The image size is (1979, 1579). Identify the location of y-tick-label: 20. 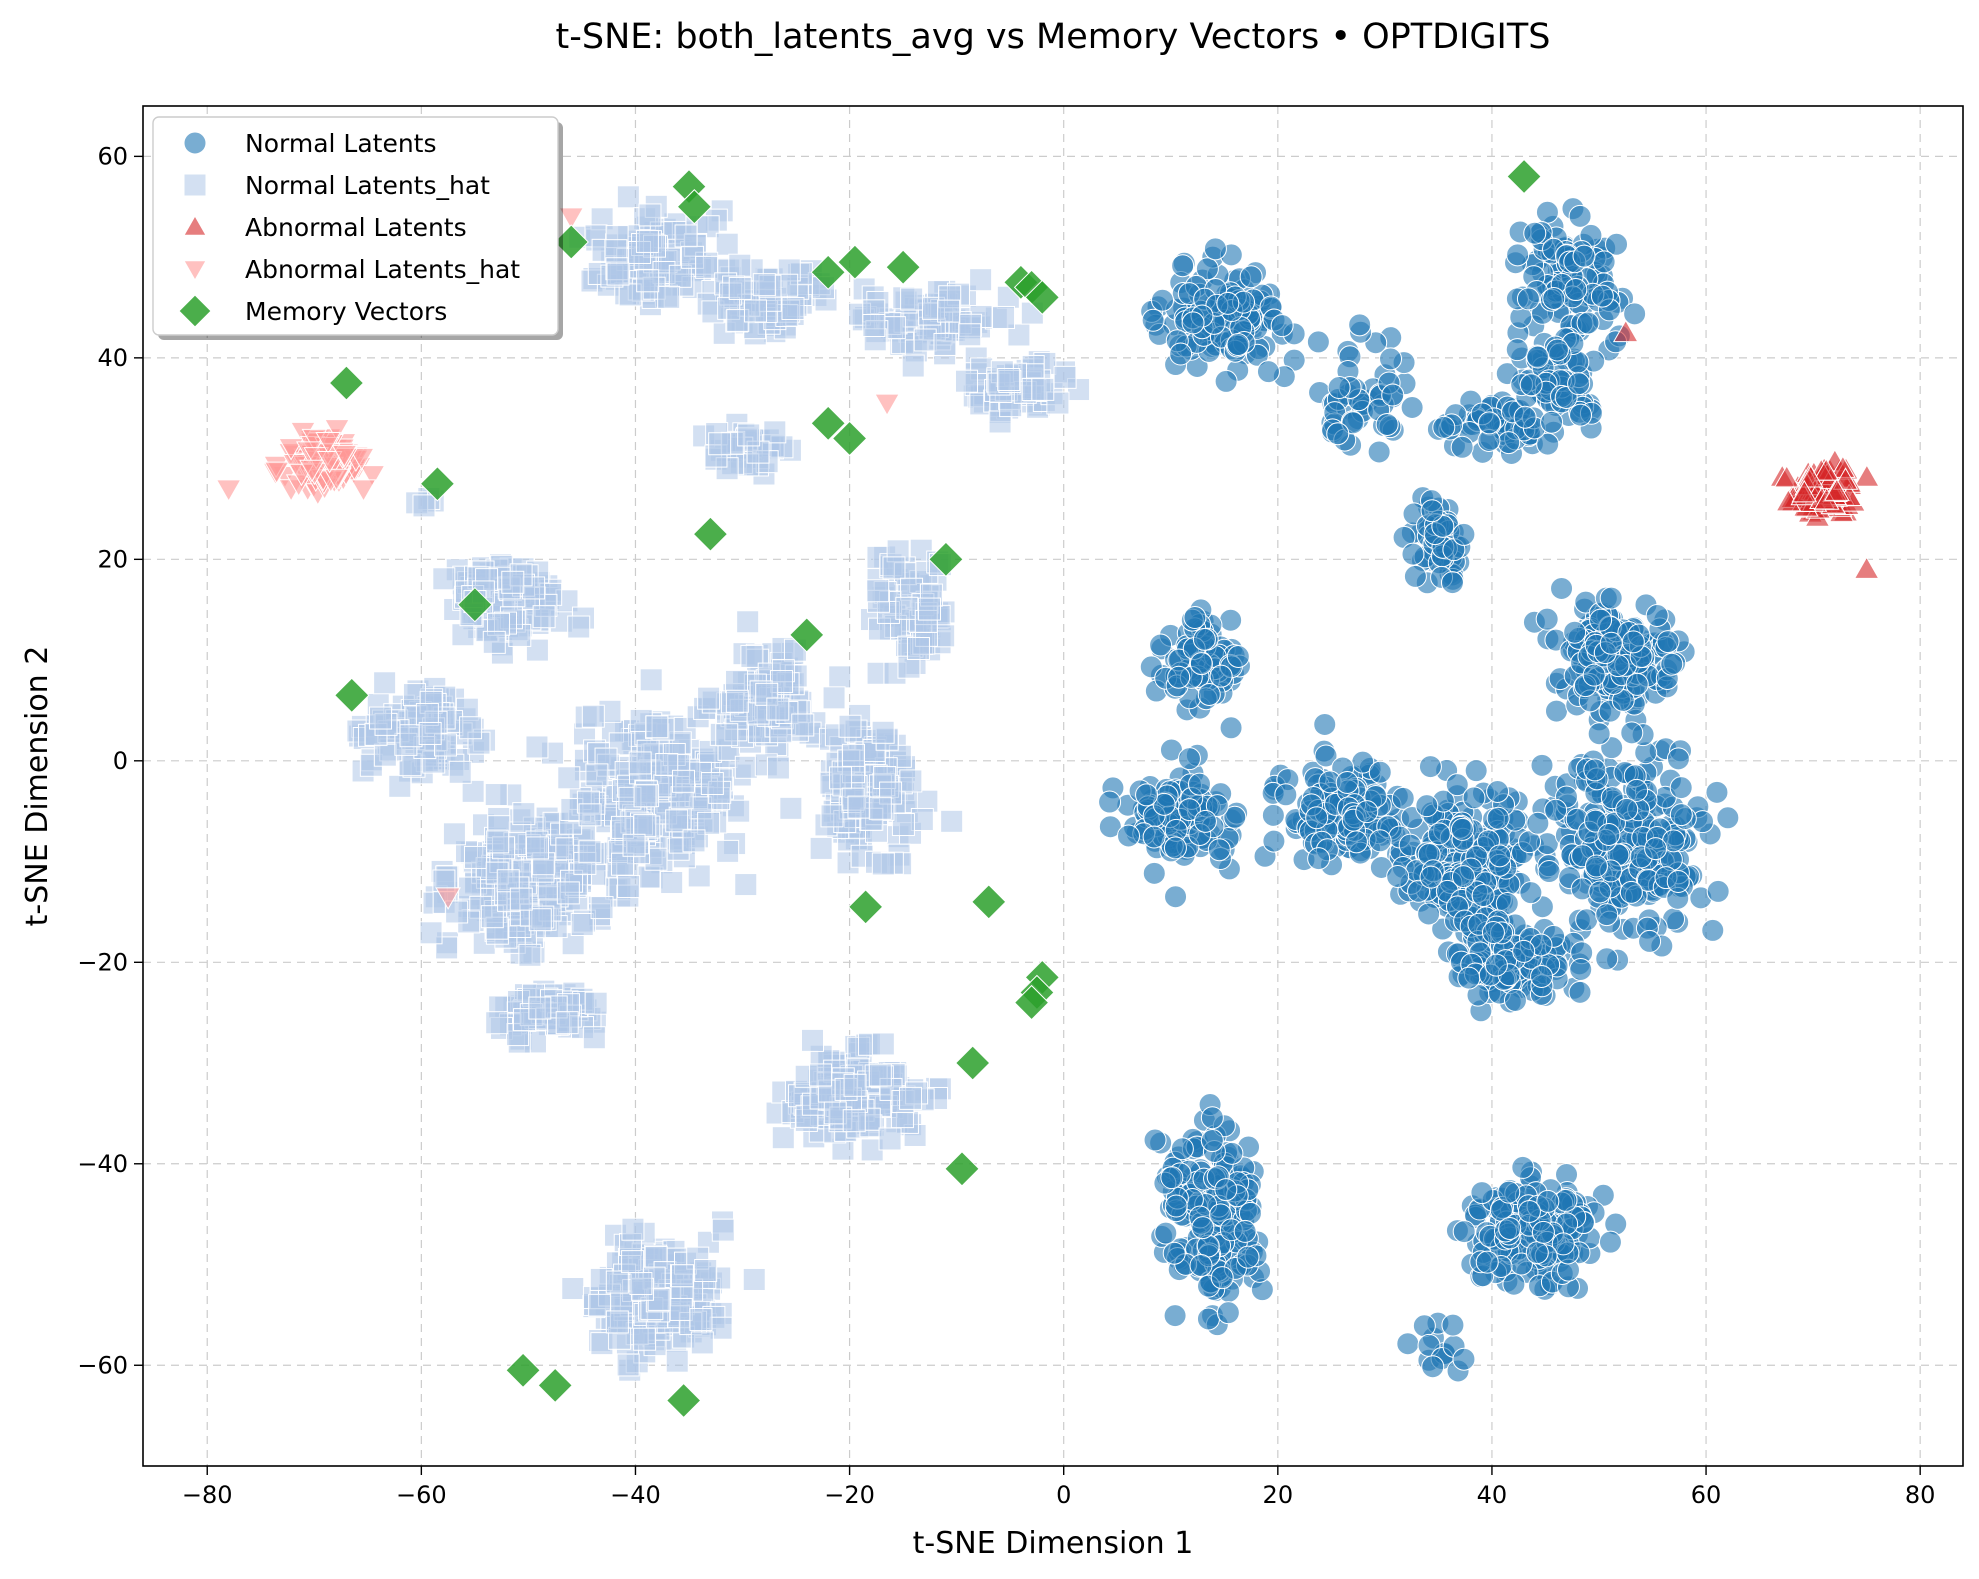
(112, 559).